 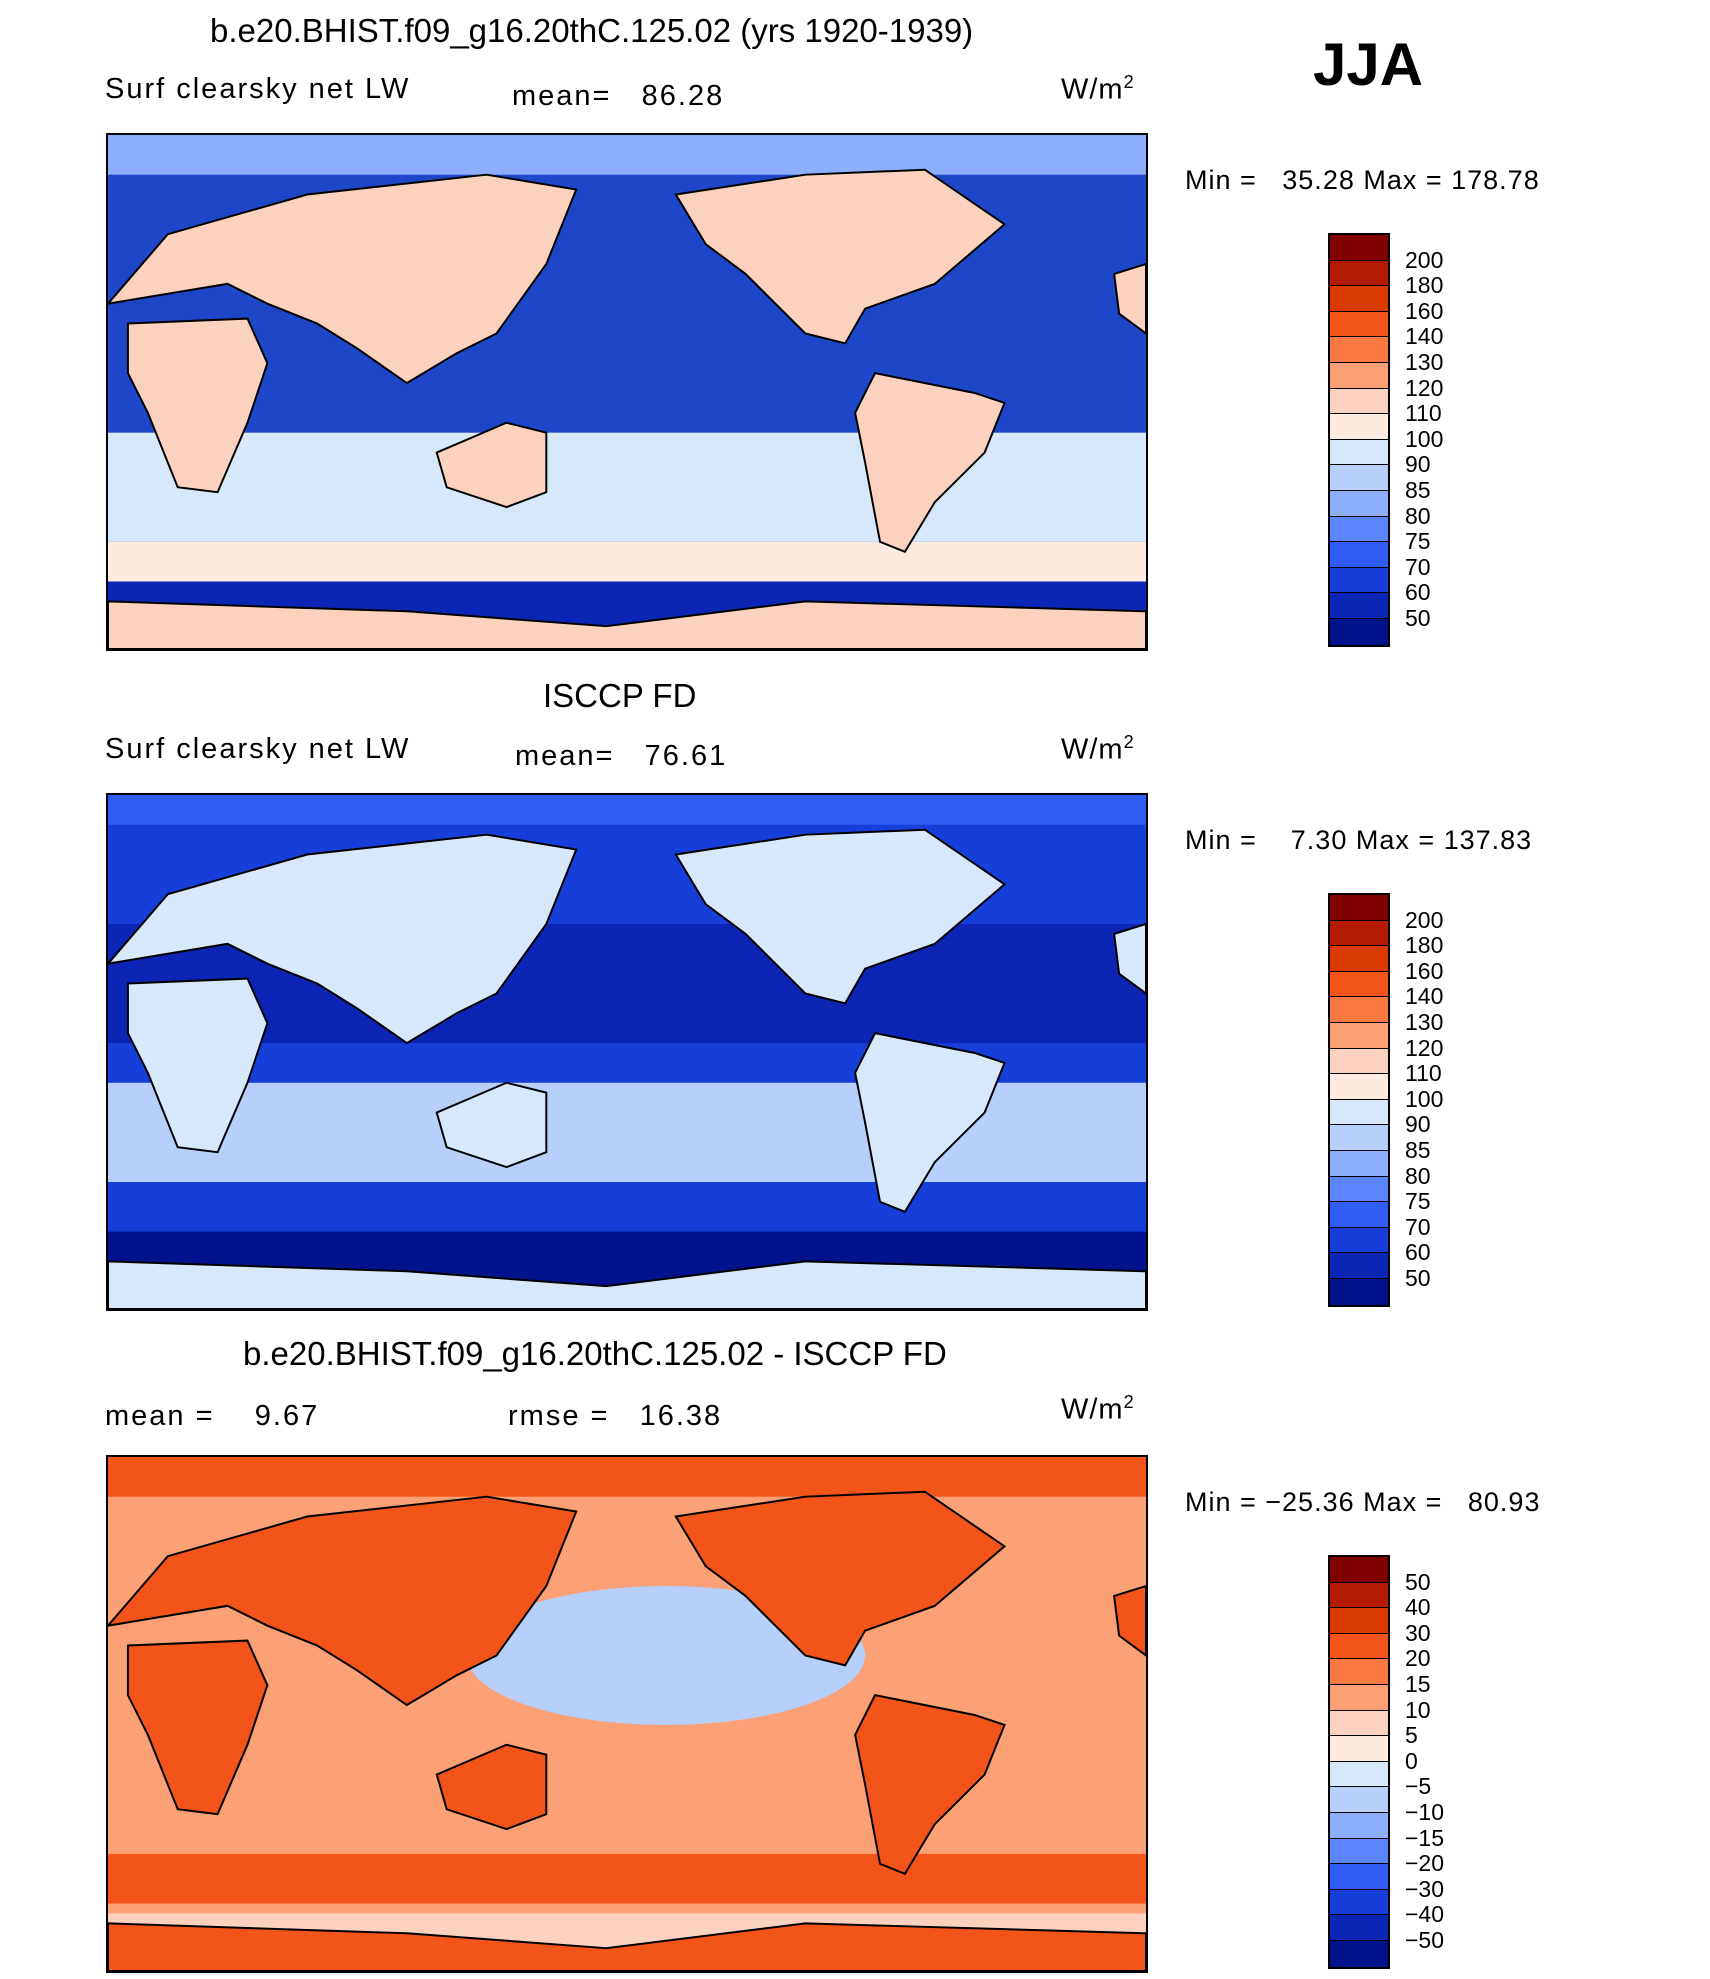 I want to click on colorbar-tick-label: −20, so click(x=1425, y=1863).